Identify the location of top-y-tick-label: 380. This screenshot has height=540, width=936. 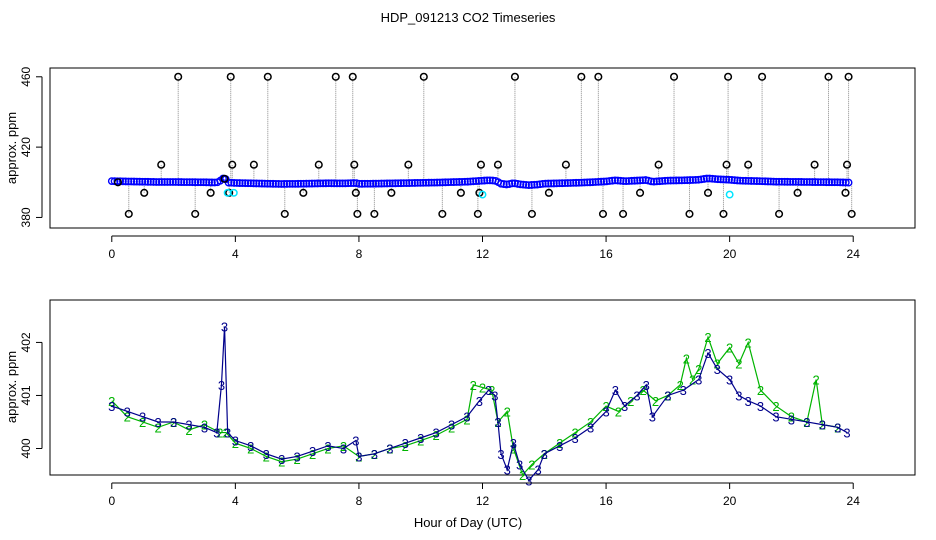
(26, 217).